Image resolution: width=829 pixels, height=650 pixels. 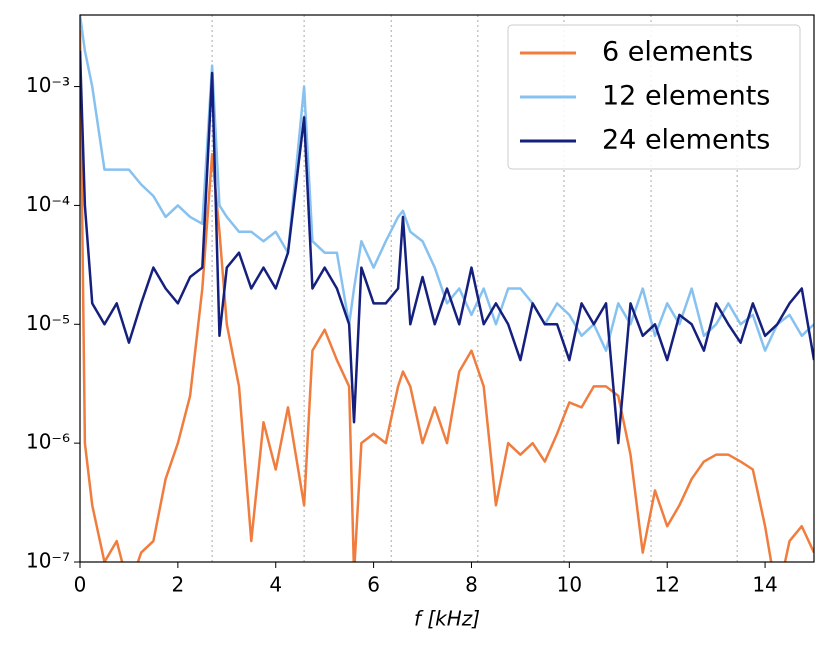 What do you see at coordinates (686, 96) in the screenshot?
I see `legend-label: 12 elements` at bounding box center [686, 96].